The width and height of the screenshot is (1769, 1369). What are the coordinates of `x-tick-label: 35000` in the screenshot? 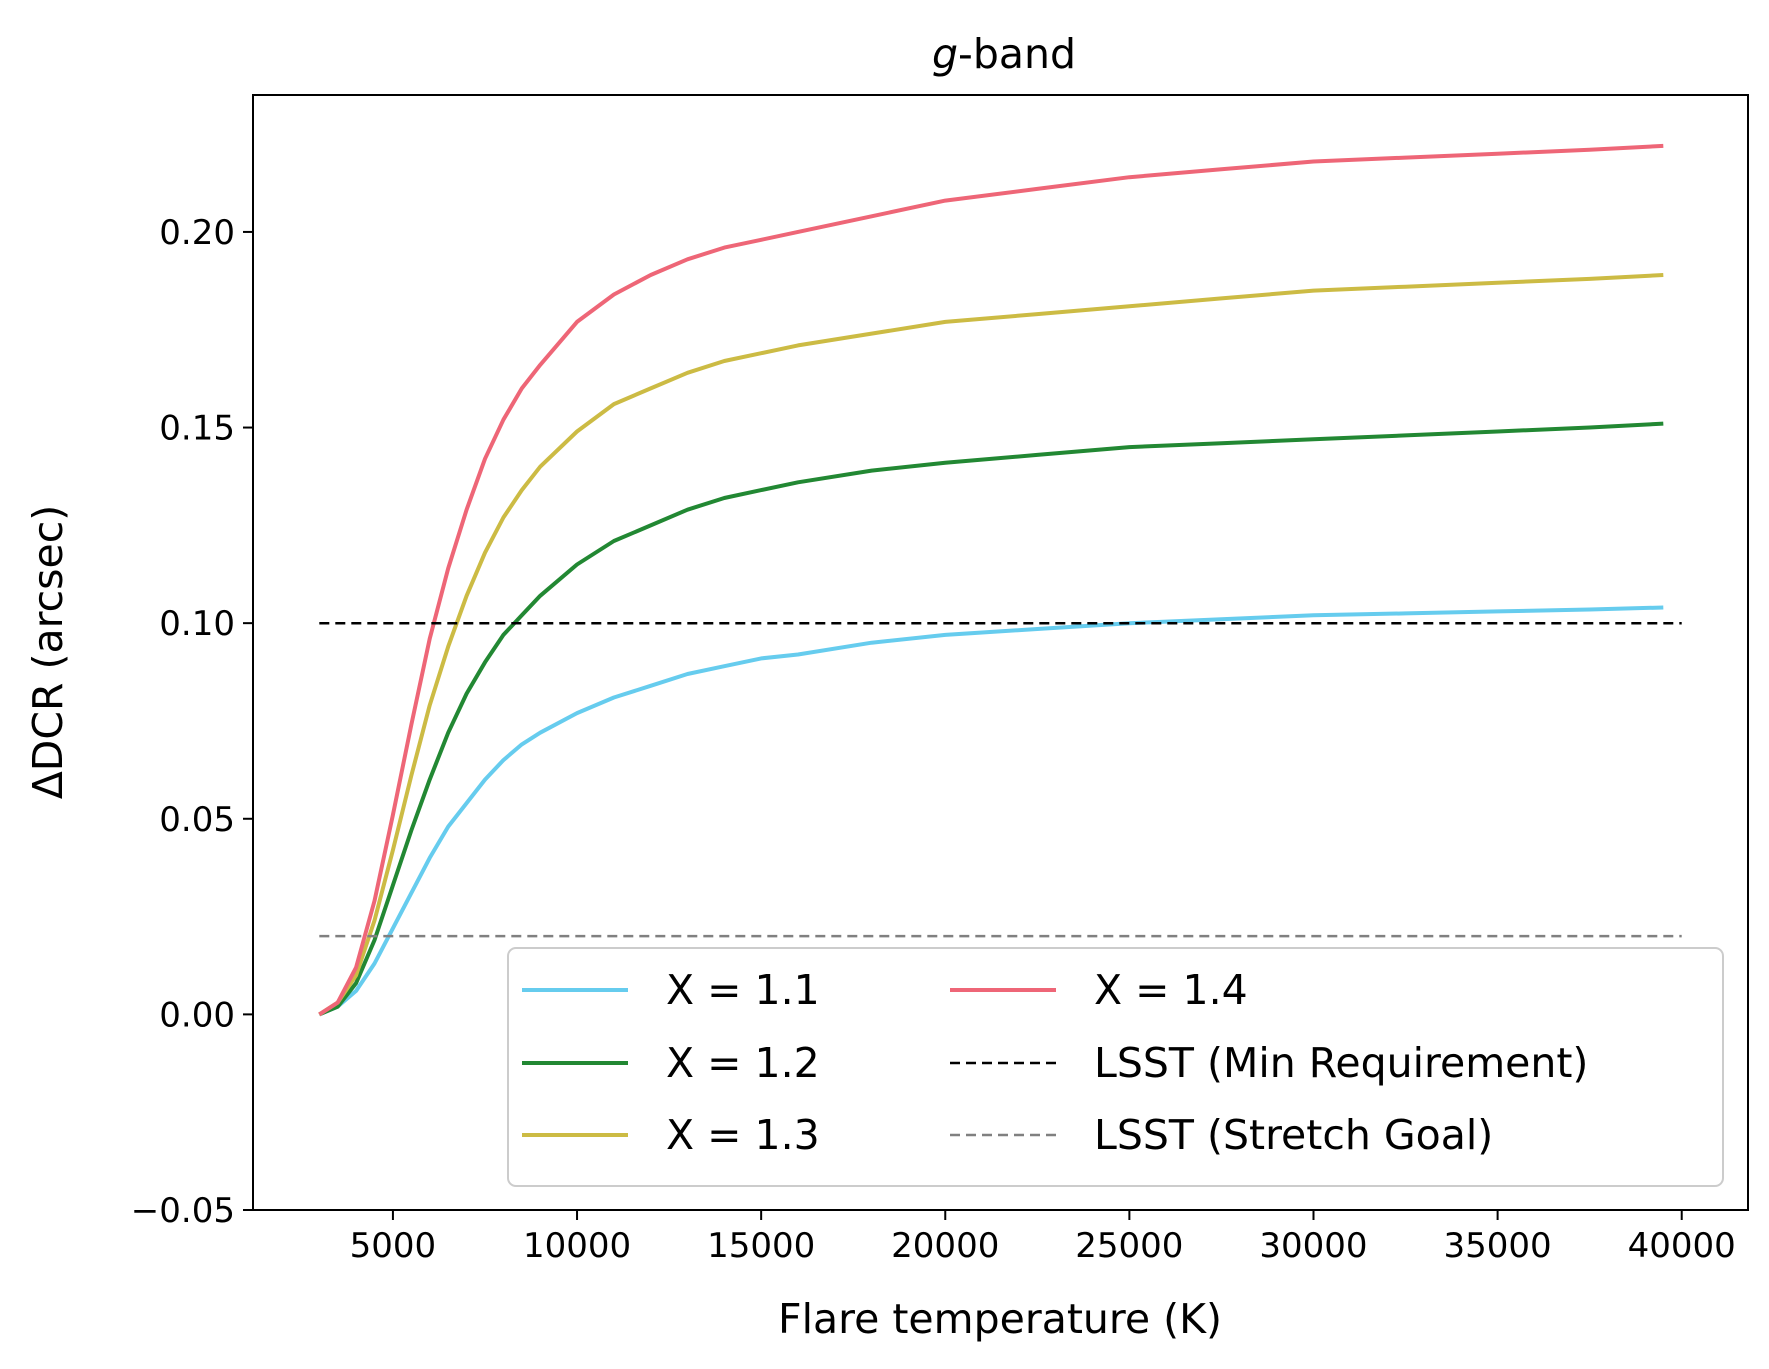 It's located at (1498, 1246).